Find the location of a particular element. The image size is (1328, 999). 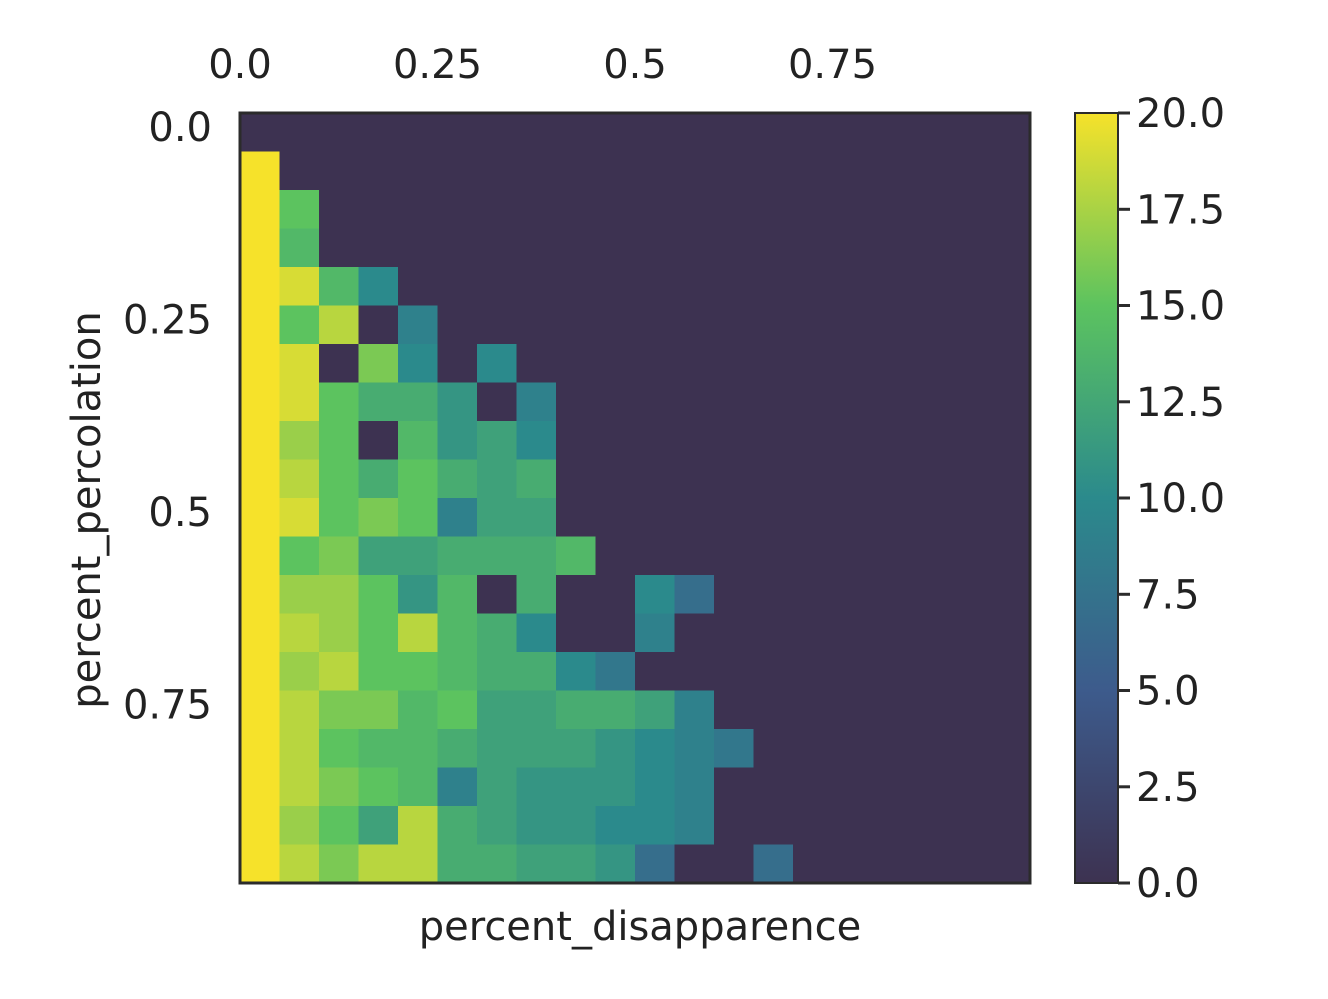

x-tick-label: 0.5 is located at coordinates (635, 65).